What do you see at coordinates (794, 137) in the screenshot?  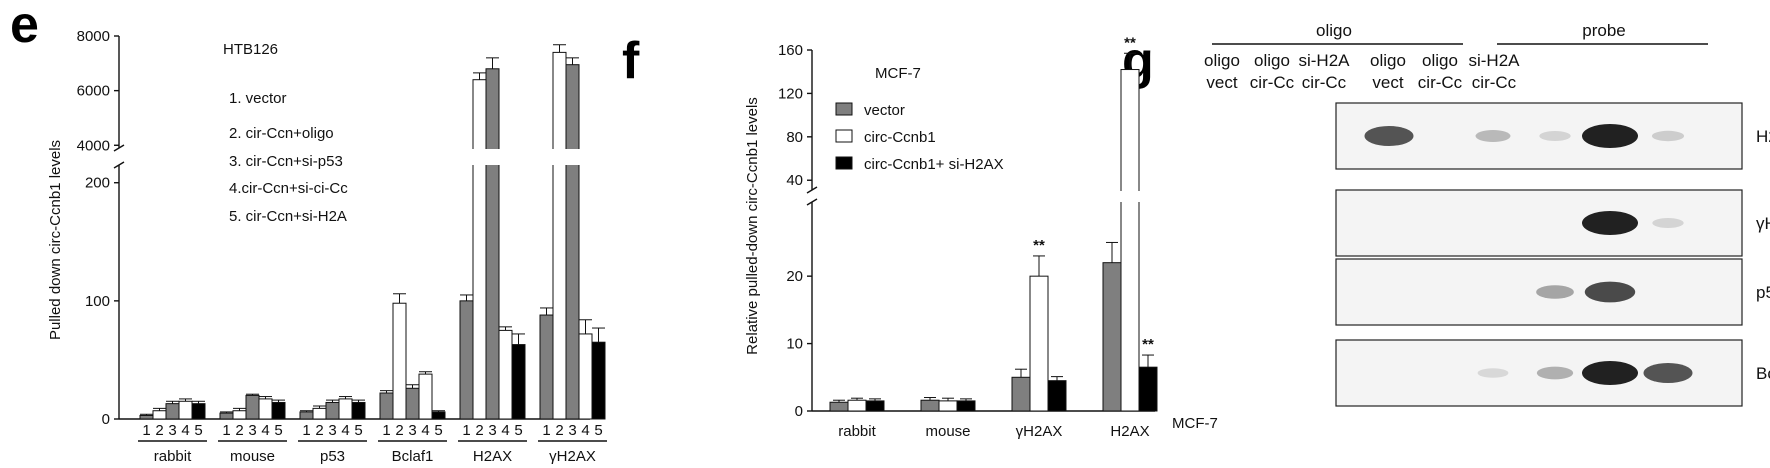 I see `chart-f-ytick-label: 80` at bounding box center [794, 137].